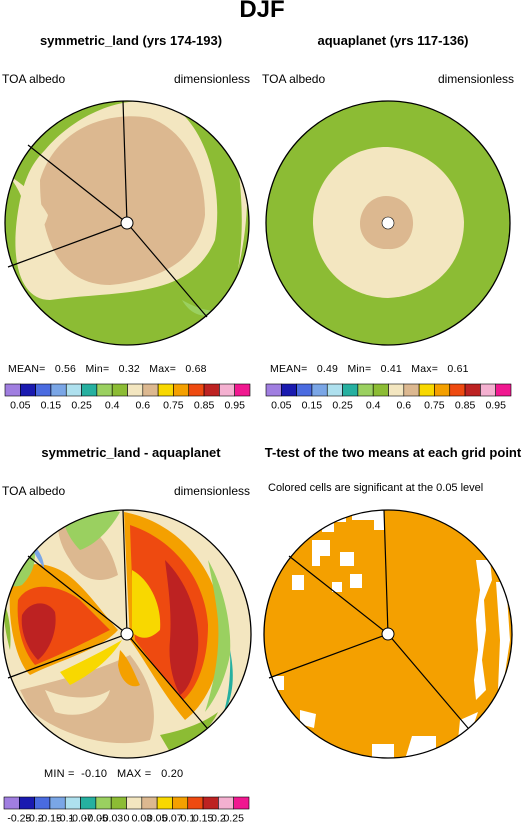 The image size is (524, 825). What do you see at coordinates (142, 819) in the screenshot?
I see `colorbar-tick-label: 0.03` at bounding box center [142, 819].